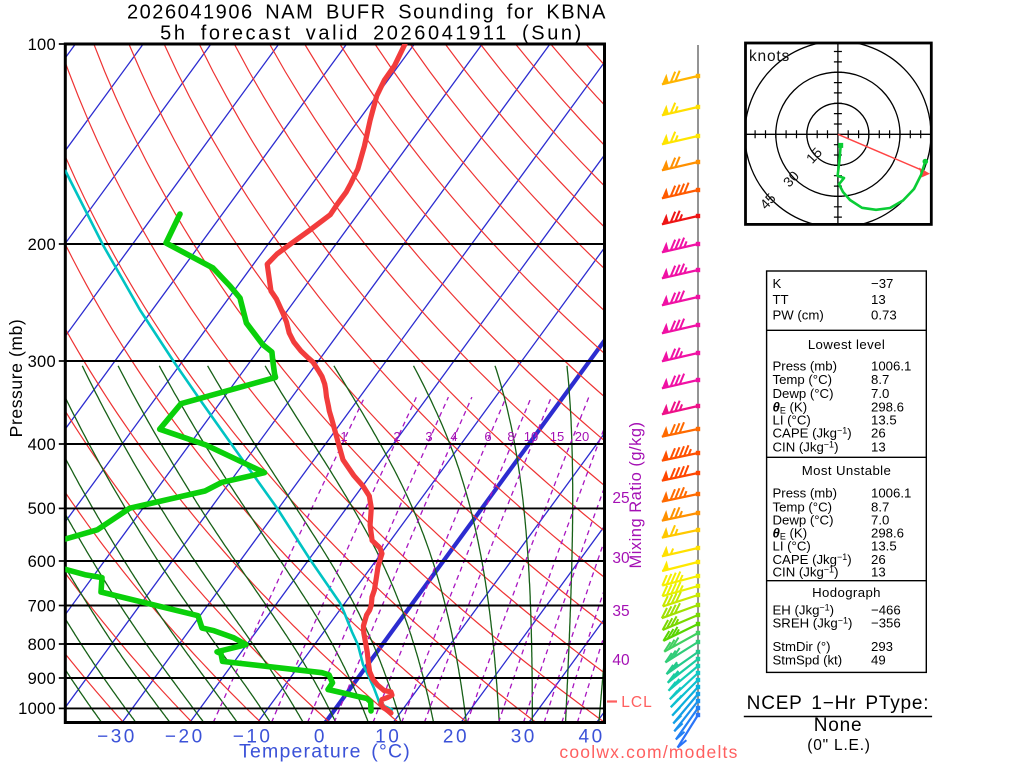 Image resolution: width=1024 pixels, height=768 pixels. What do you see at coordinates (769, 56) in the screenshot?
I see `svg-text: knots` at bounding box center [769, 56].